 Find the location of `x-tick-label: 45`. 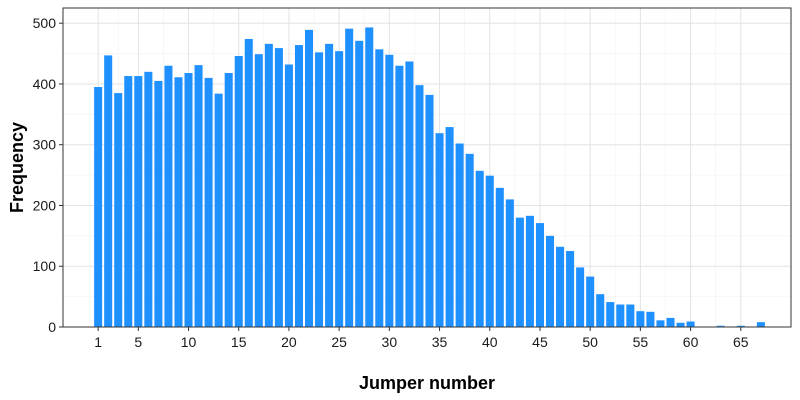

x-tick-label: 45 is located at coordinates (540, 342).